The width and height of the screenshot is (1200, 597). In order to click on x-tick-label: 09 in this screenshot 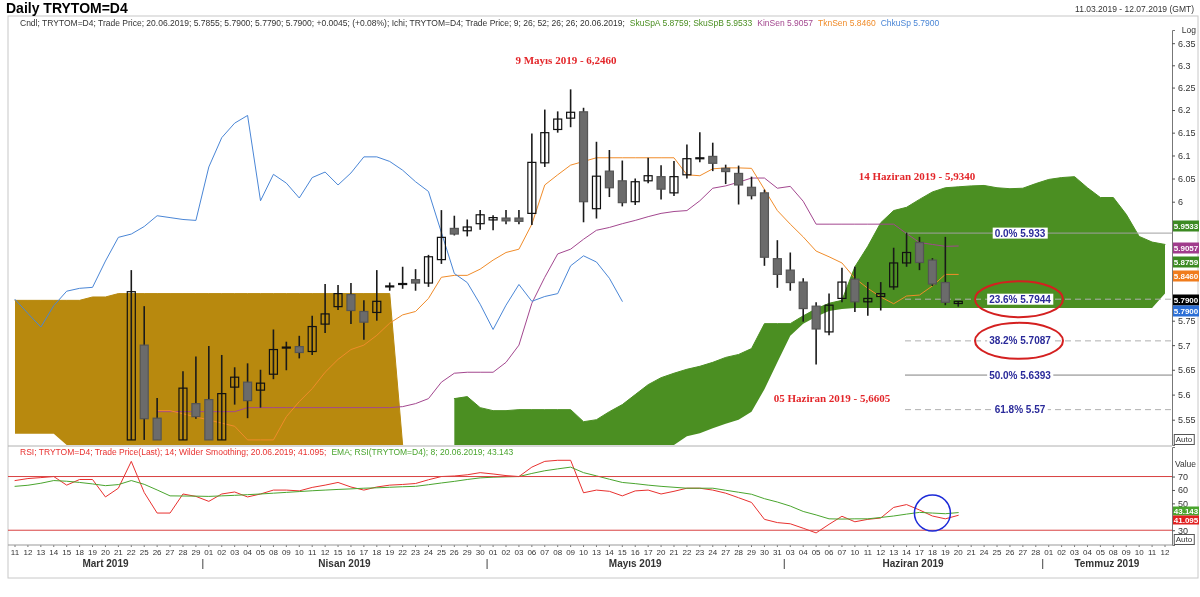, I will do `click(286, 552)`.